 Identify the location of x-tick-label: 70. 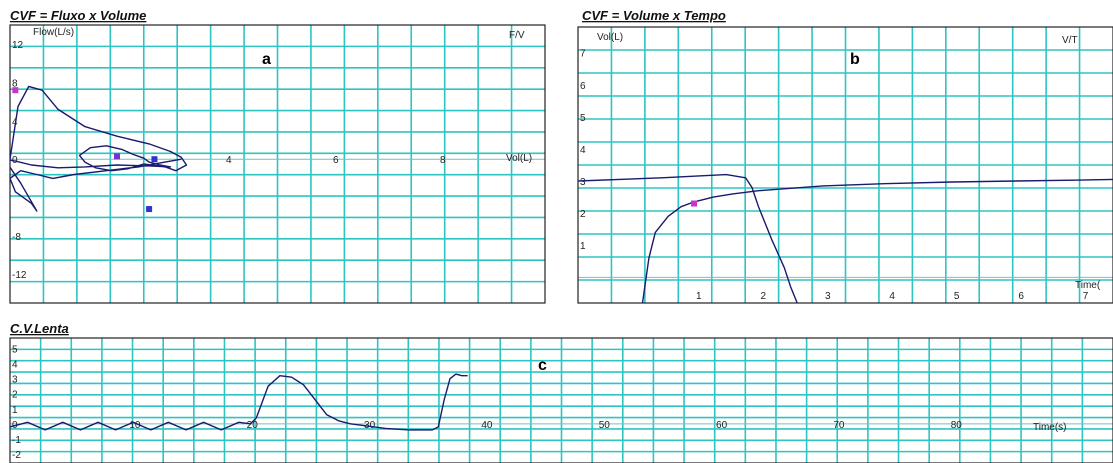
(839, 425).